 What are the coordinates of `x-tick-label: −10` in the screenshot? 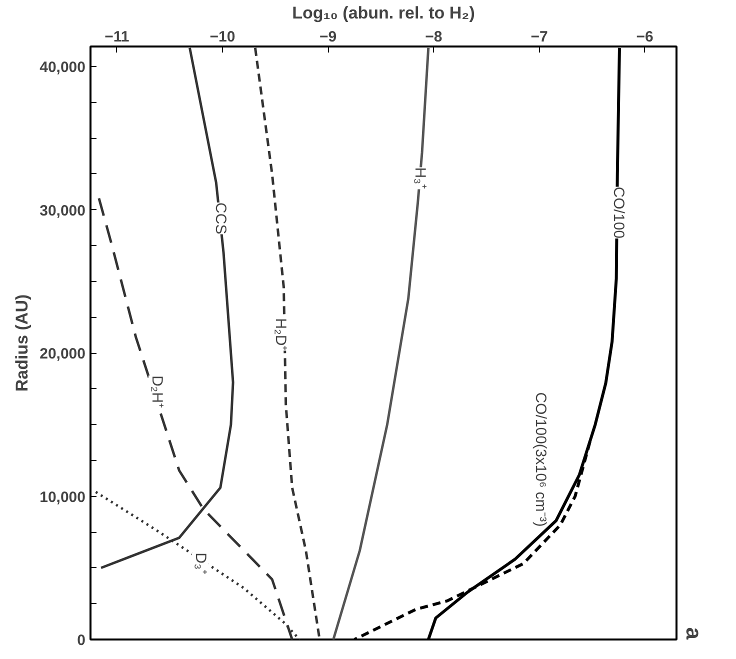 It's located at (223, 37).